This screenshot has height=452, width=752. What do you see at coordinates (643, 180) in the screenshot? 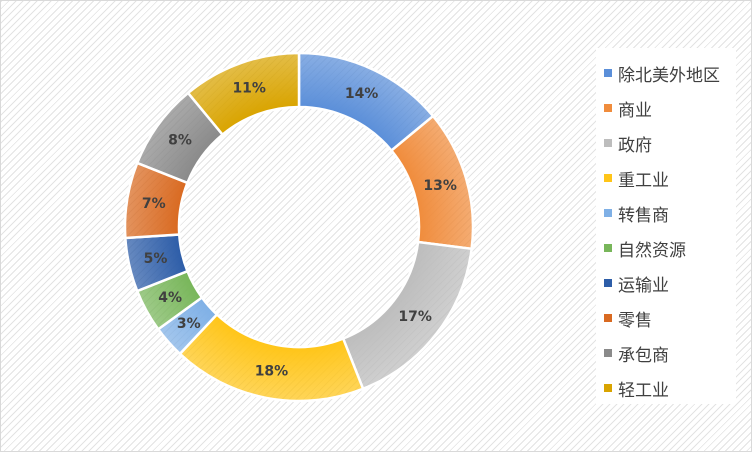
I see `legend-label: 重工业` at bounding box center [643, 180].